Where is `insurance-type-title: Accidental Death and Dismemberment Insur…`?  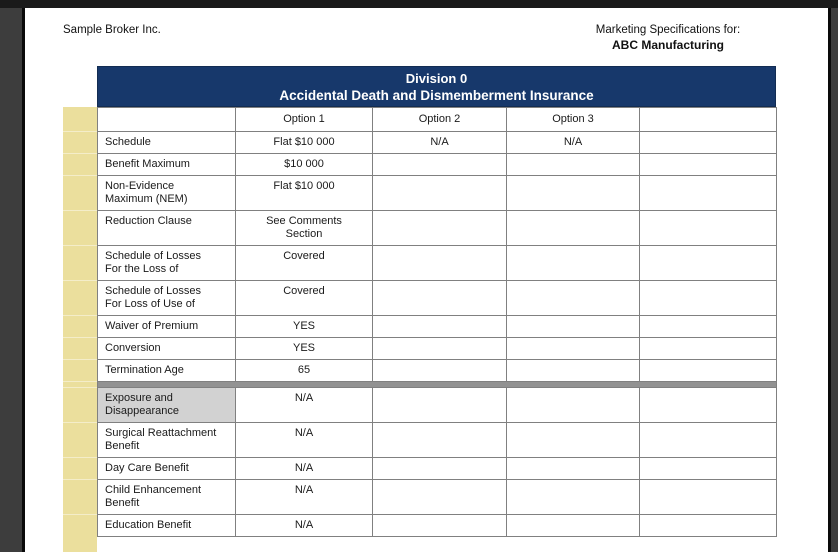
insurance-type-title: Accidental Death and Dismemberment Insur… is located at coordinates (436, 95).